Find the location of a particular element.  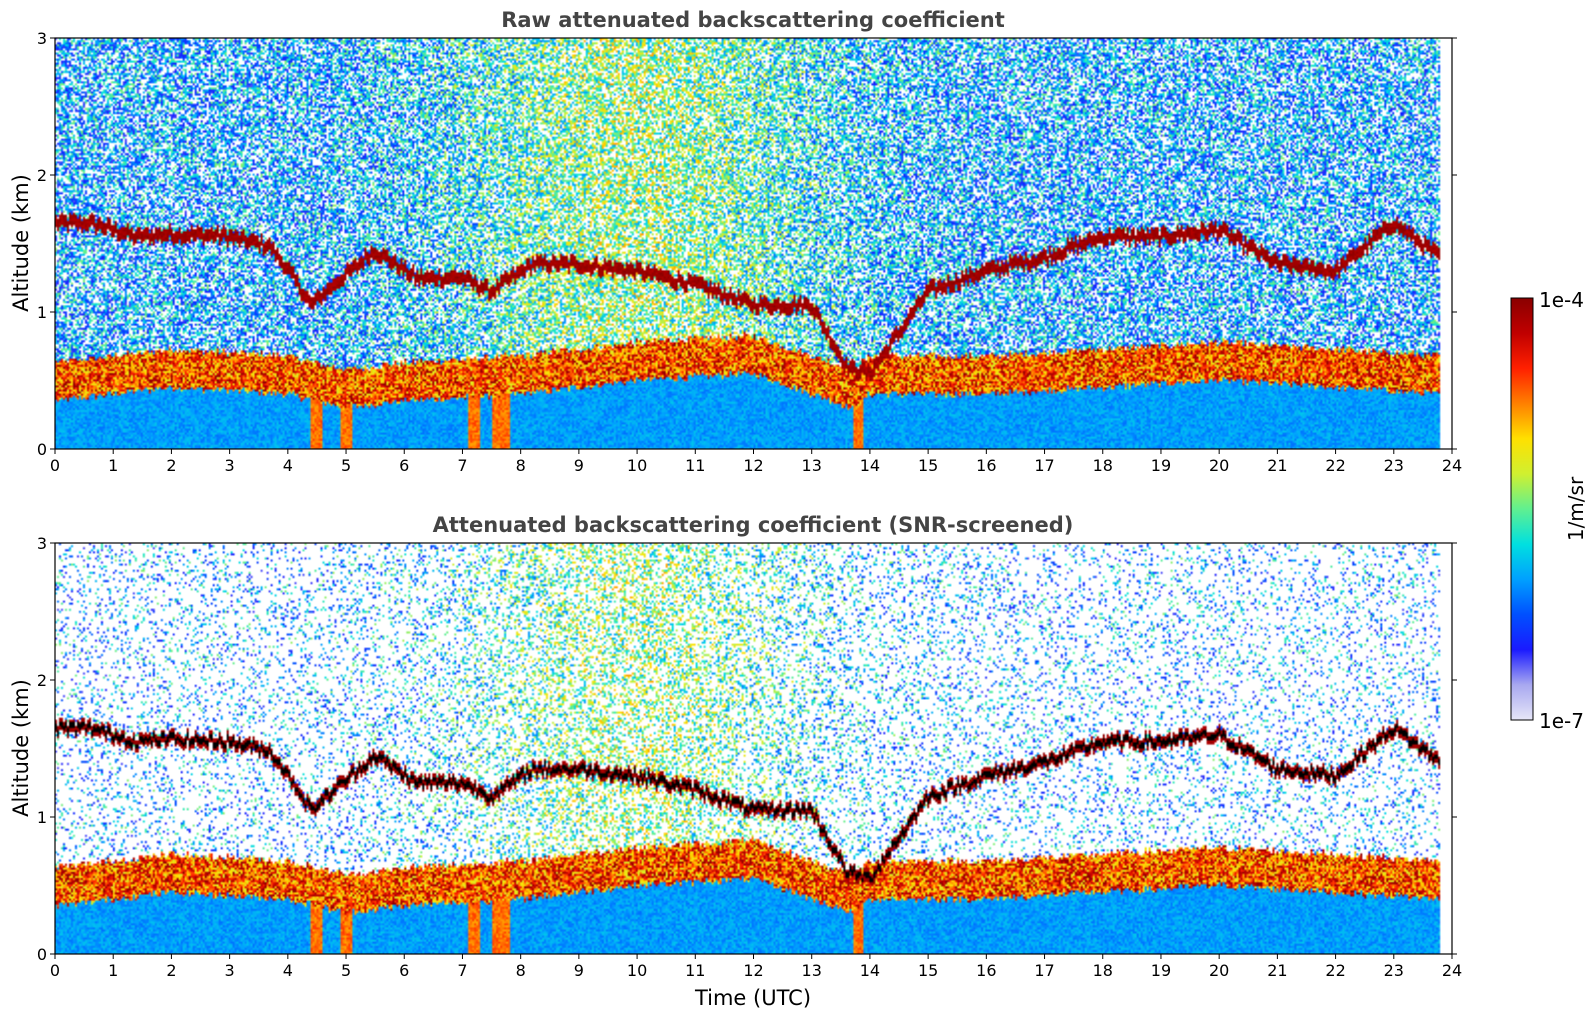

x-ticks-screened: 0 1 2 3 4 5 6 7 8 9 10 11 12 13 14 15 16 17 18 19 20 21 22 23 24 is located at coordinates (756, 967).